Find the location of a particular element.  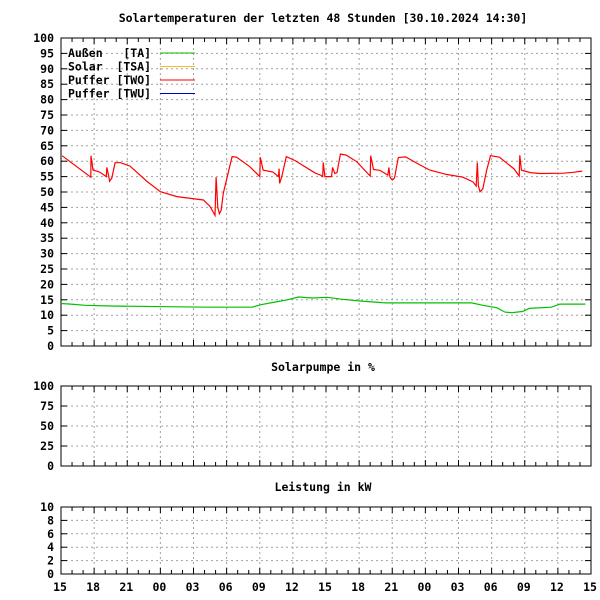

y-tick-label: 45 is located at coordinates (47, 207).